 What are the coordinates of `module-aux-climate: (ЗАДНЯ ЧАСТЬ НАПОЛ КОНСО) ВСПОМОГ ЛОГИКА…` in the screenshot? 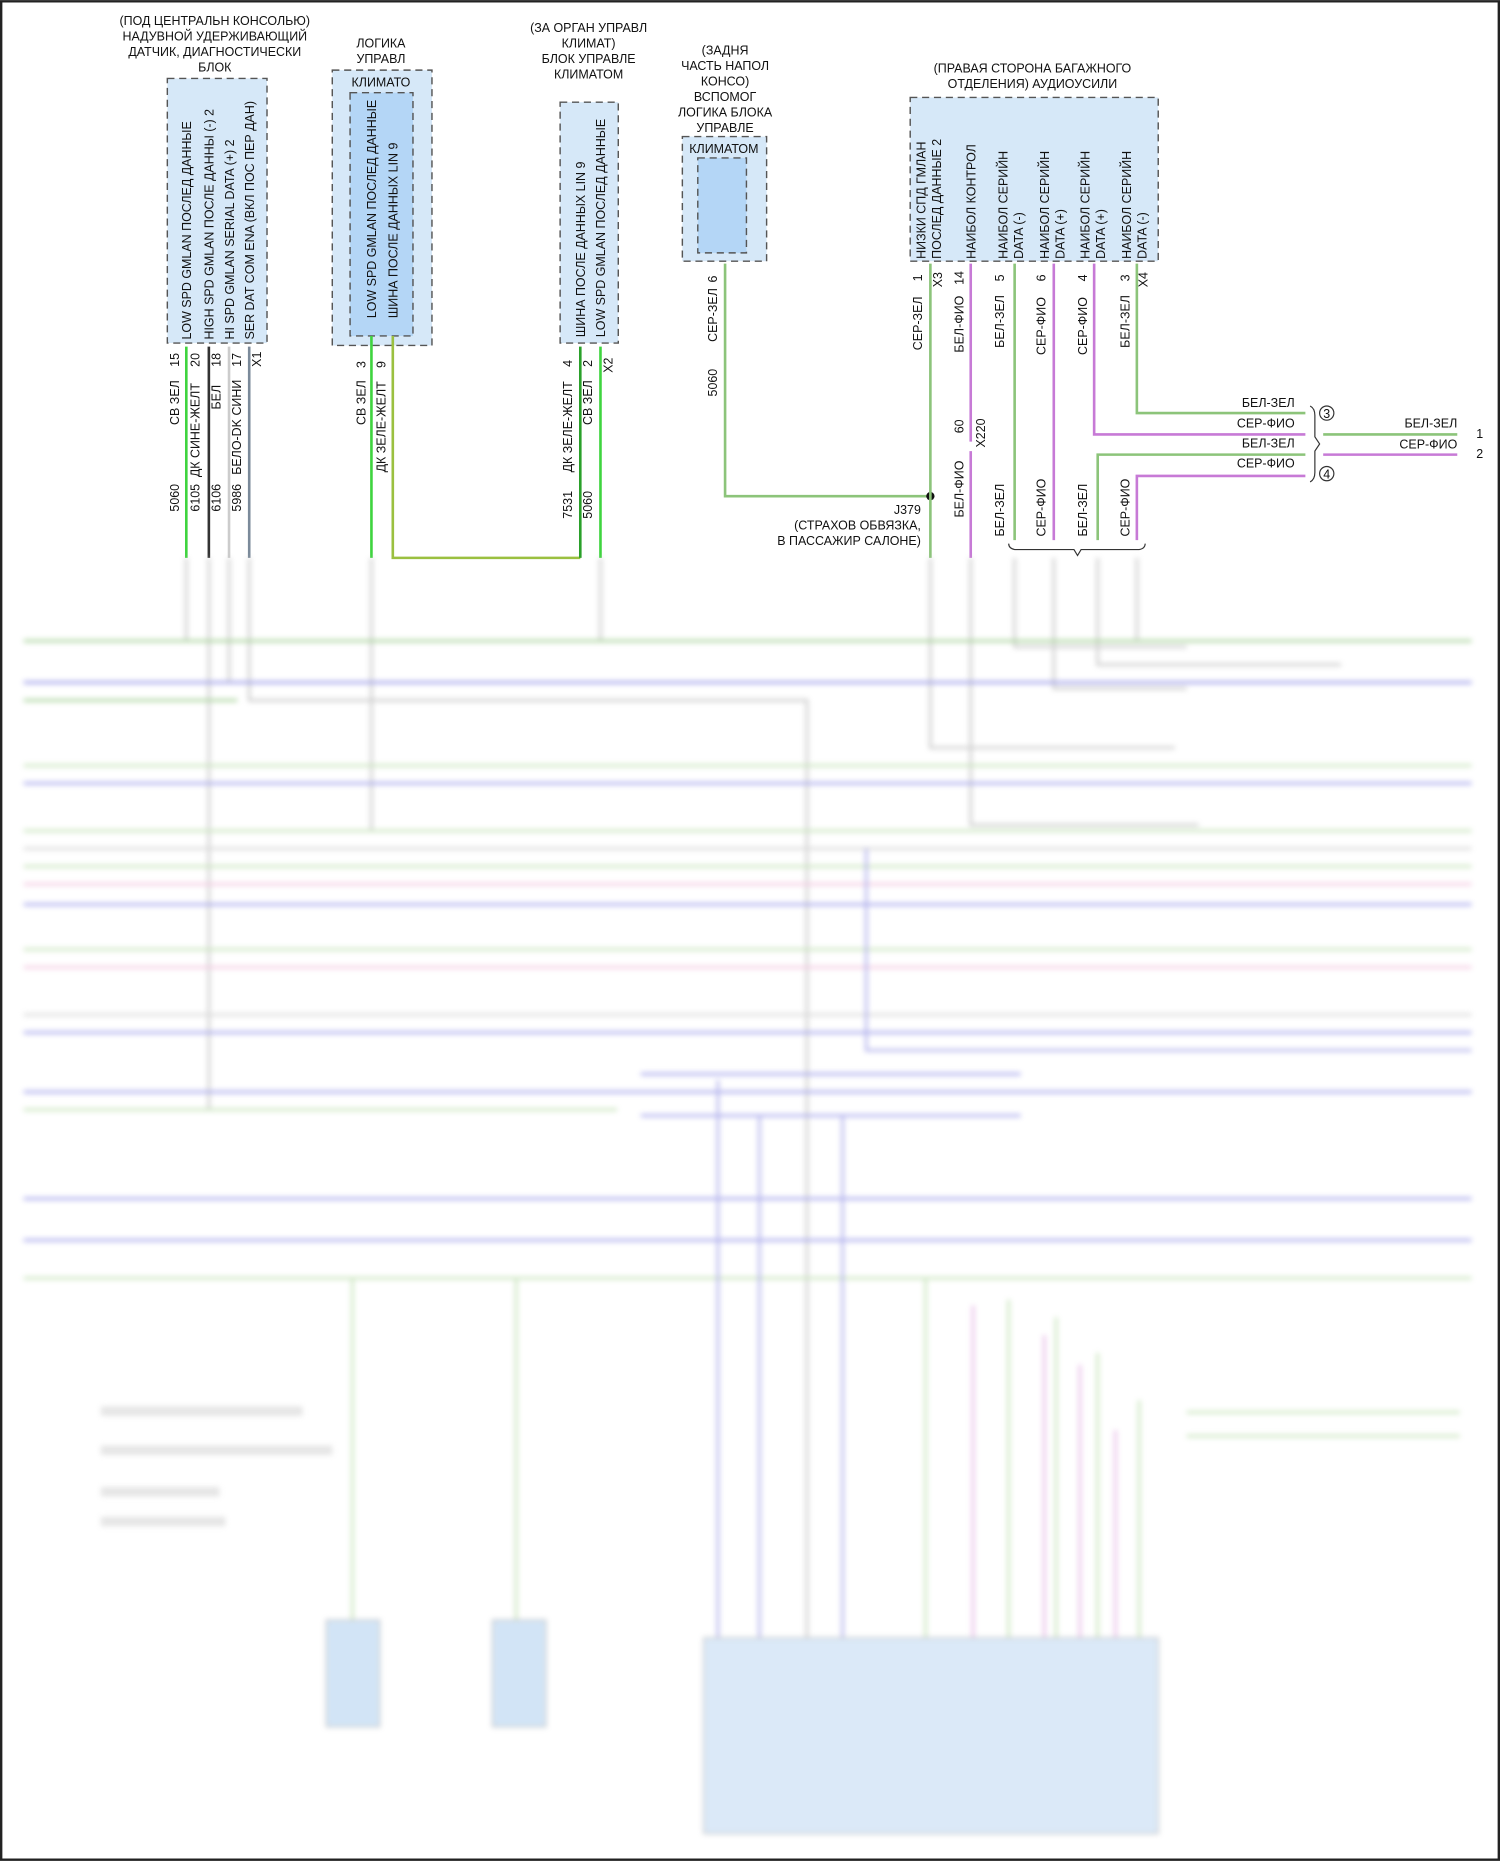 It's located at (804, 271).